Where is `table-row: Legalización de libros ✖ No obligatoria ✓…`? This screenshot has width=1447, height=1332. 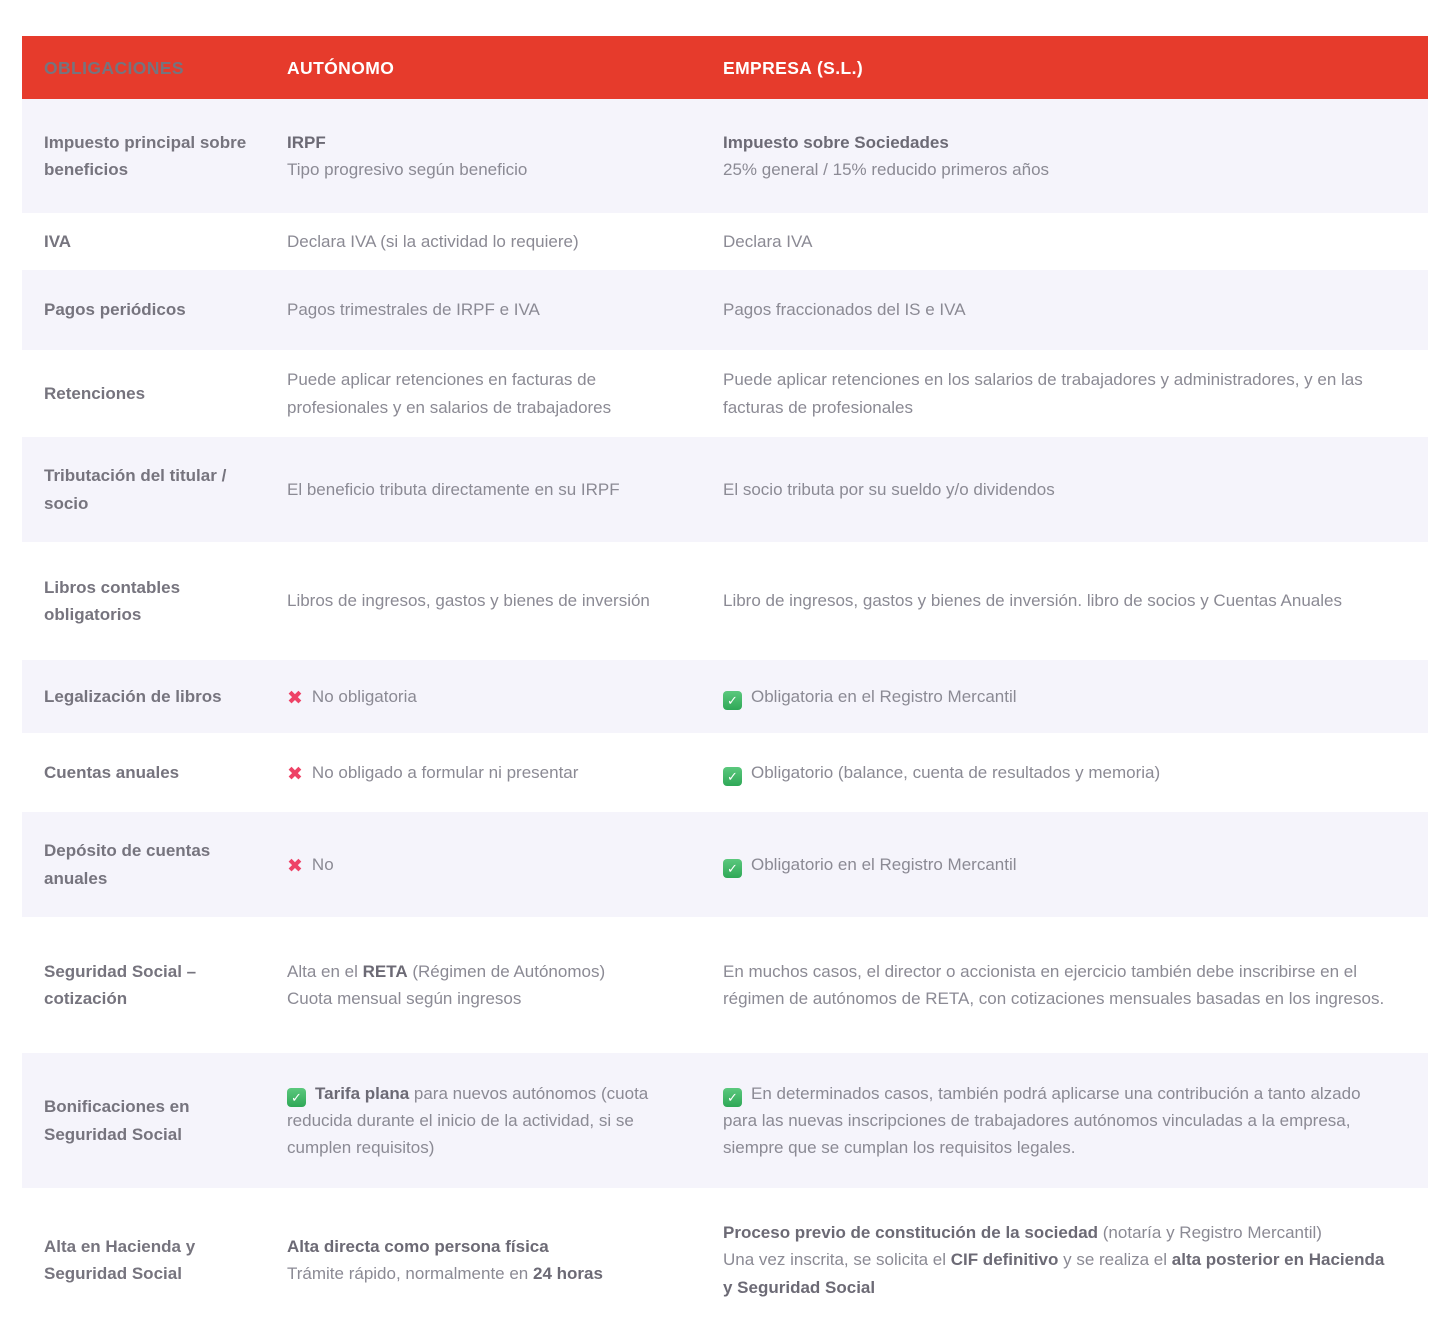
table-row: Legalización de libros ✖ No obligatoria ✓… is located at coordinates (725, 696).